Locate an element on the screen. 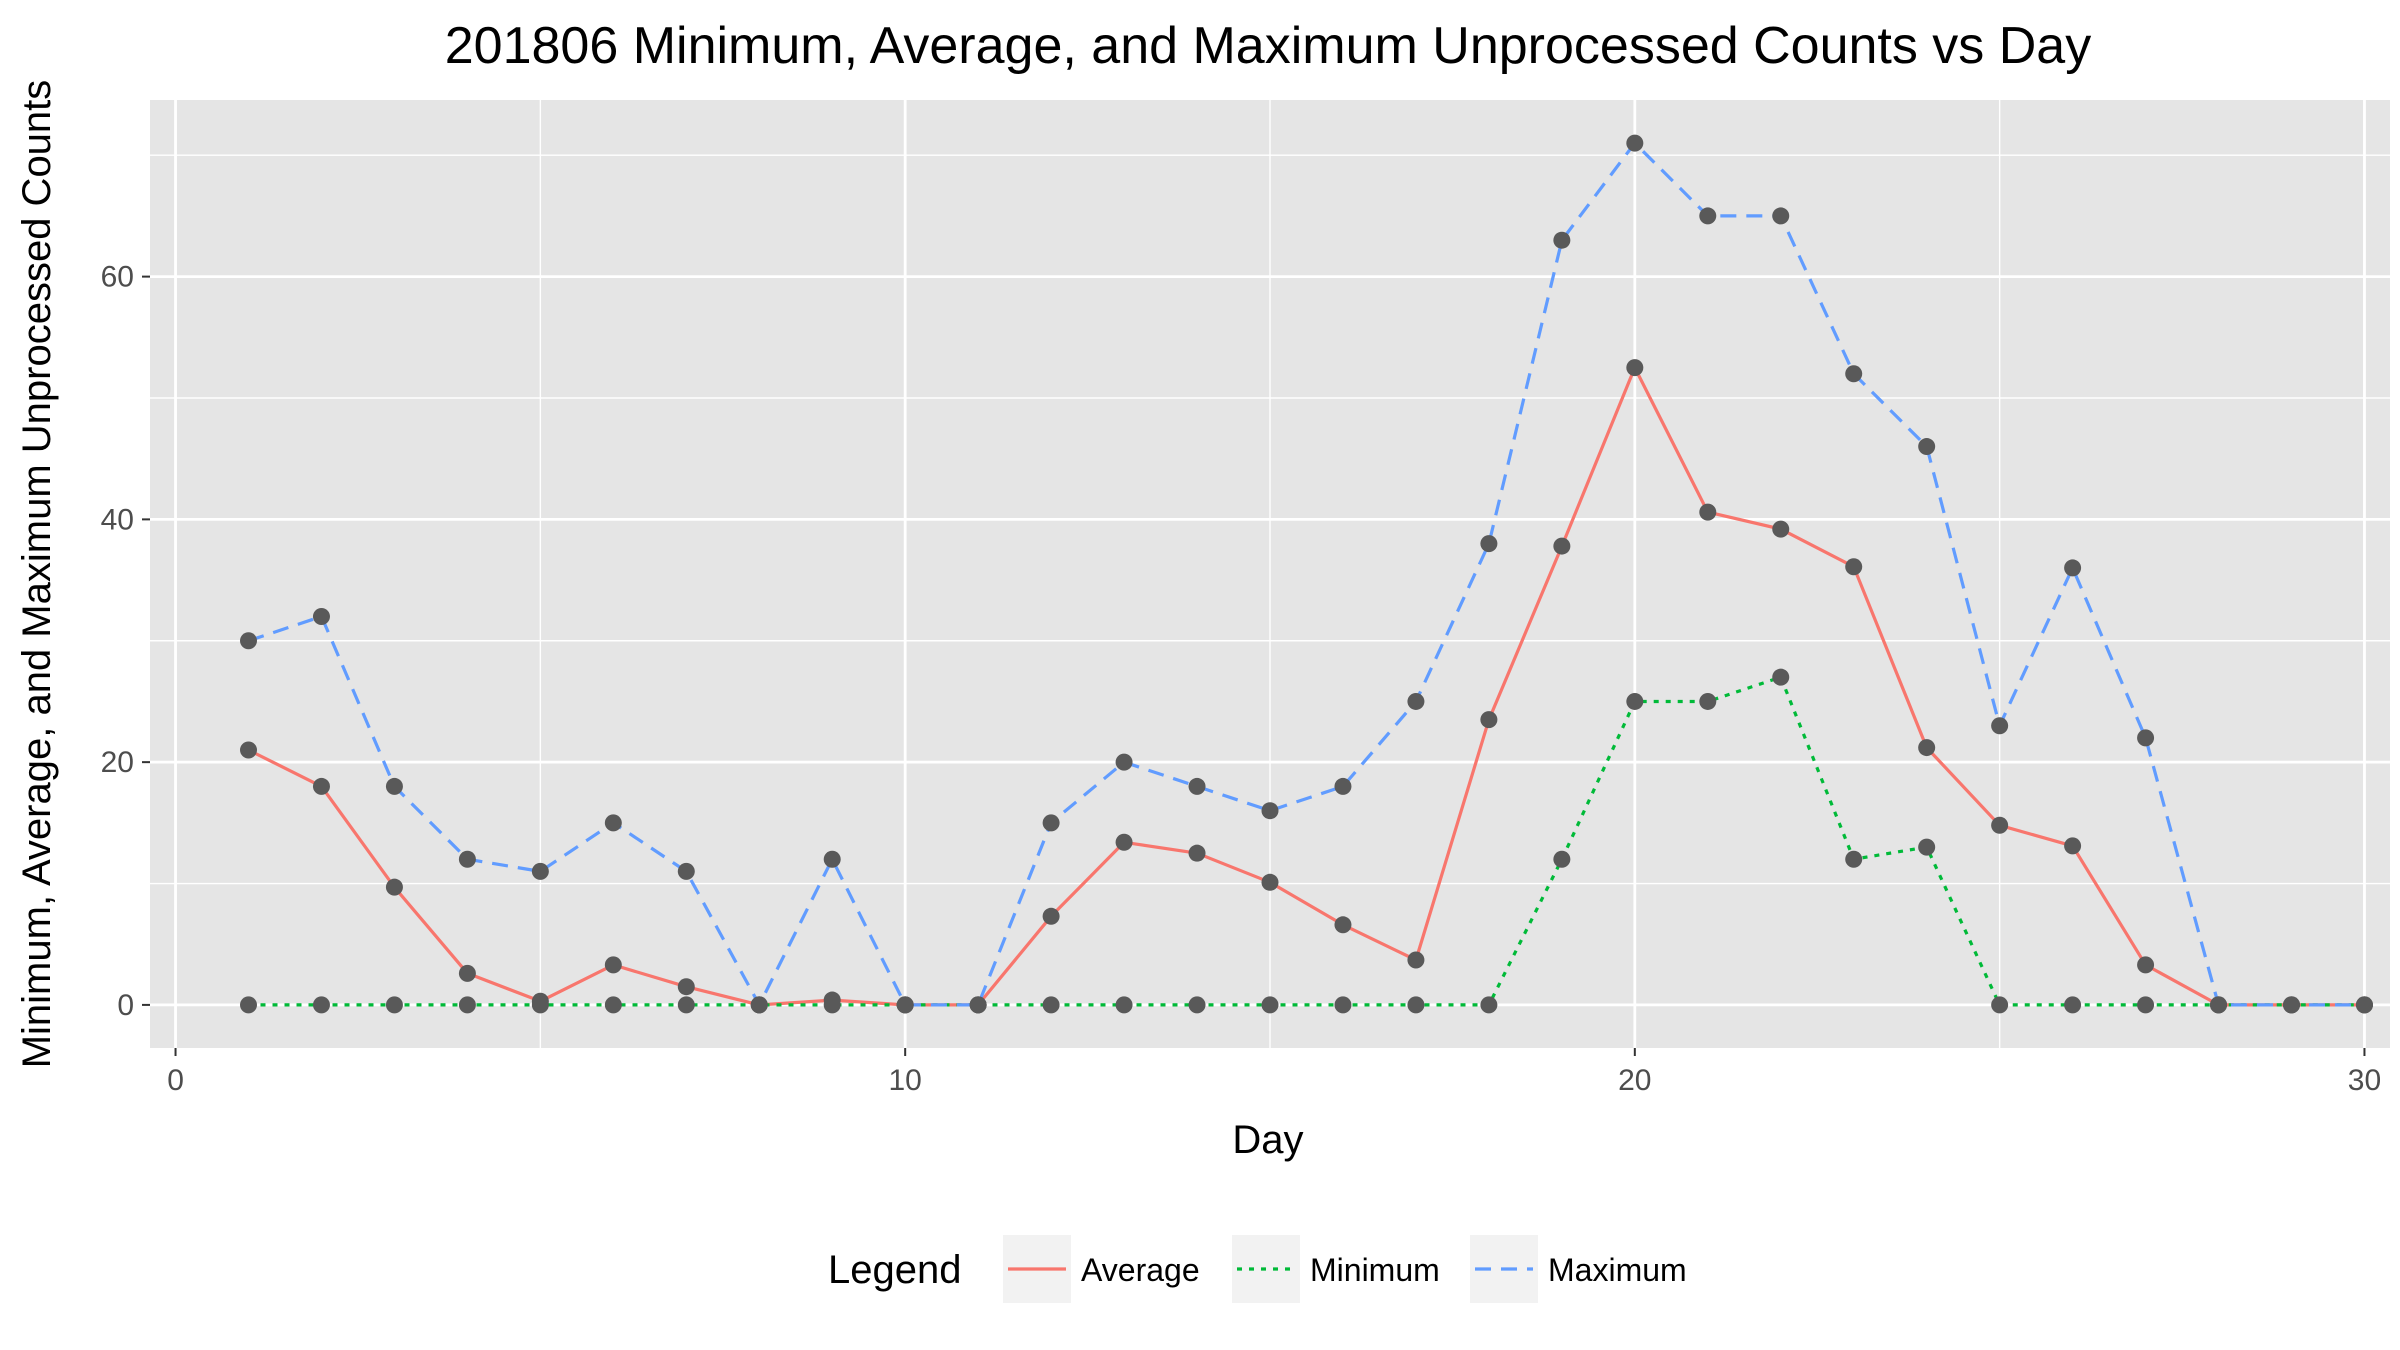 The width and height of the screenshot is (2400, 1350). x-tick-label: 30 is located at coordinates (2364, 1080).